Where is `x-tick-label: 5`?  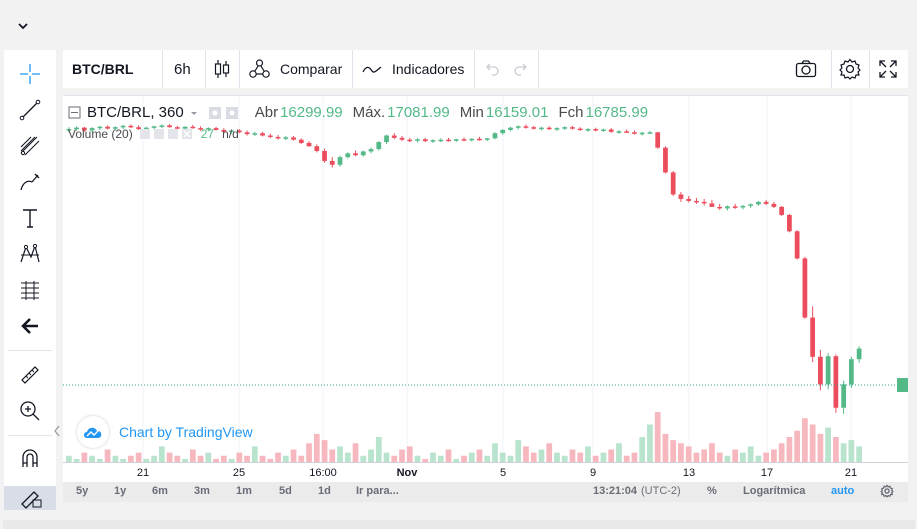
x-tick-label: 5 is located at coordinates (503, 473).